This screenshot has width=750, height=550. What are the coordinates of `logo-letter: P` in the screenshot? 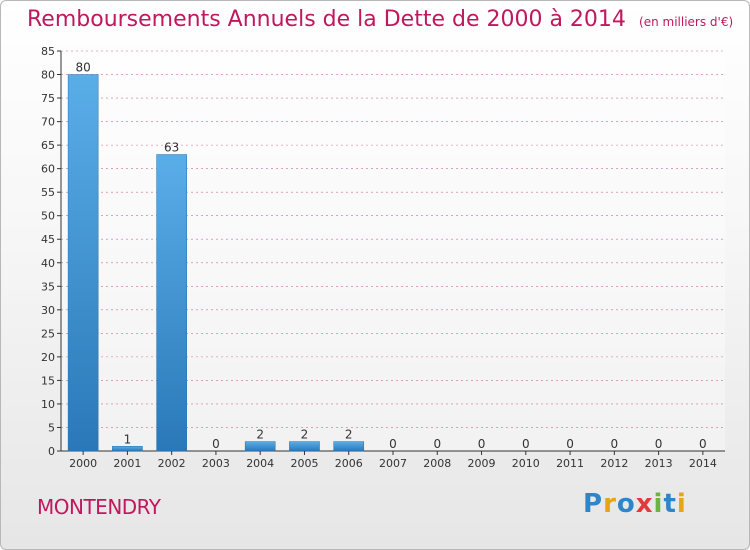 It's located at (593, 504).